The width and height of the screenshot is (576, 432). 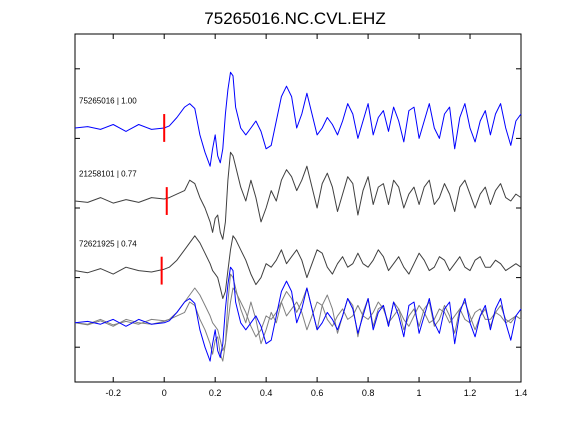 I want to click on x-tick-label-7: 1.2, so click(x=470, y=393).